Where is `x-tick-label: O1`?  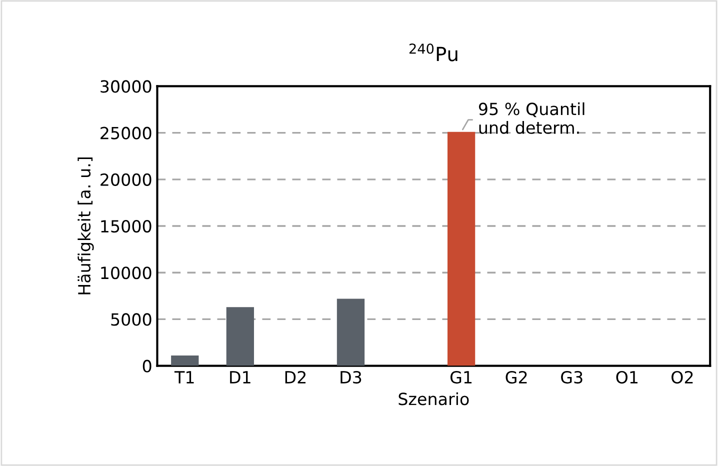
x-tick-label: O1 is located at coordinates (627, 377).